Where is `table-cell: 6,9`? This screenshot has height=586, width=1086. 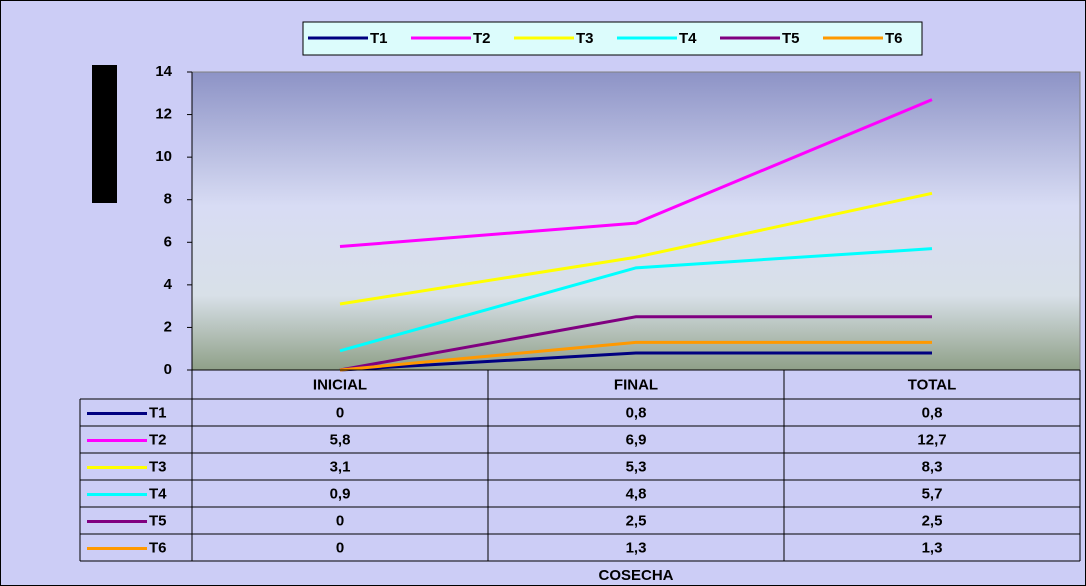 table-cell: 6,9 is located at coordinates (636, 439).